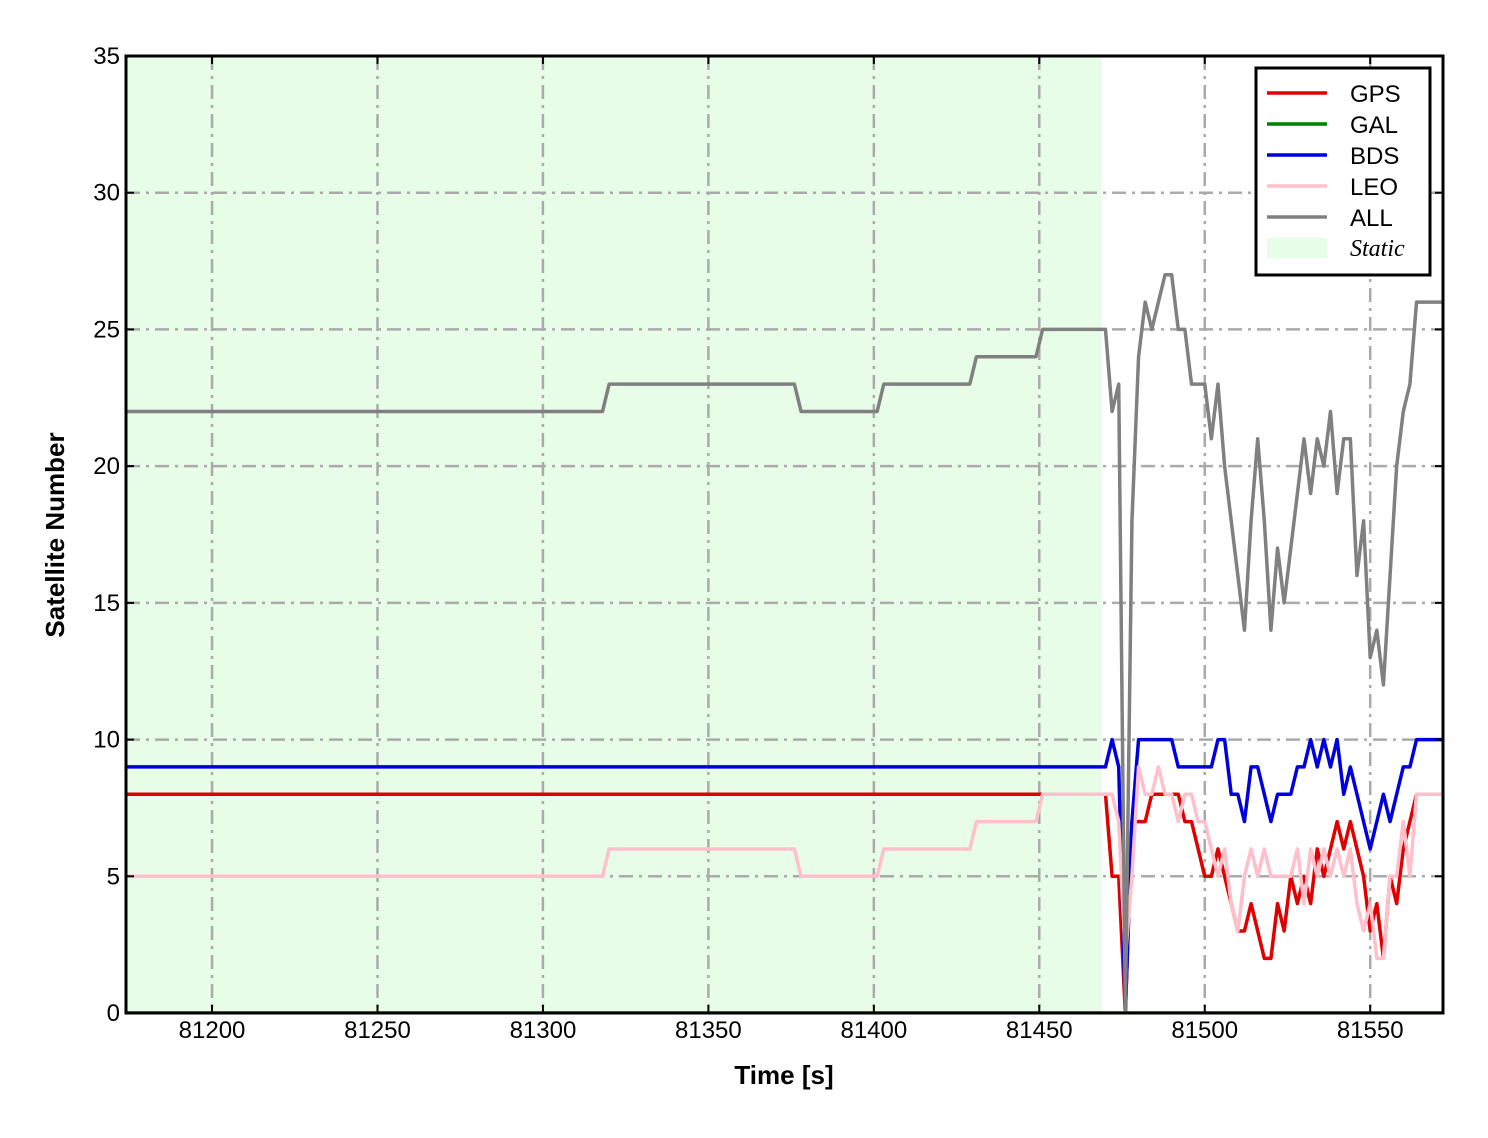 This screenshot has height=1138, width=1488. I want to click on x-tick-label: 81300, so click(543, 1030).